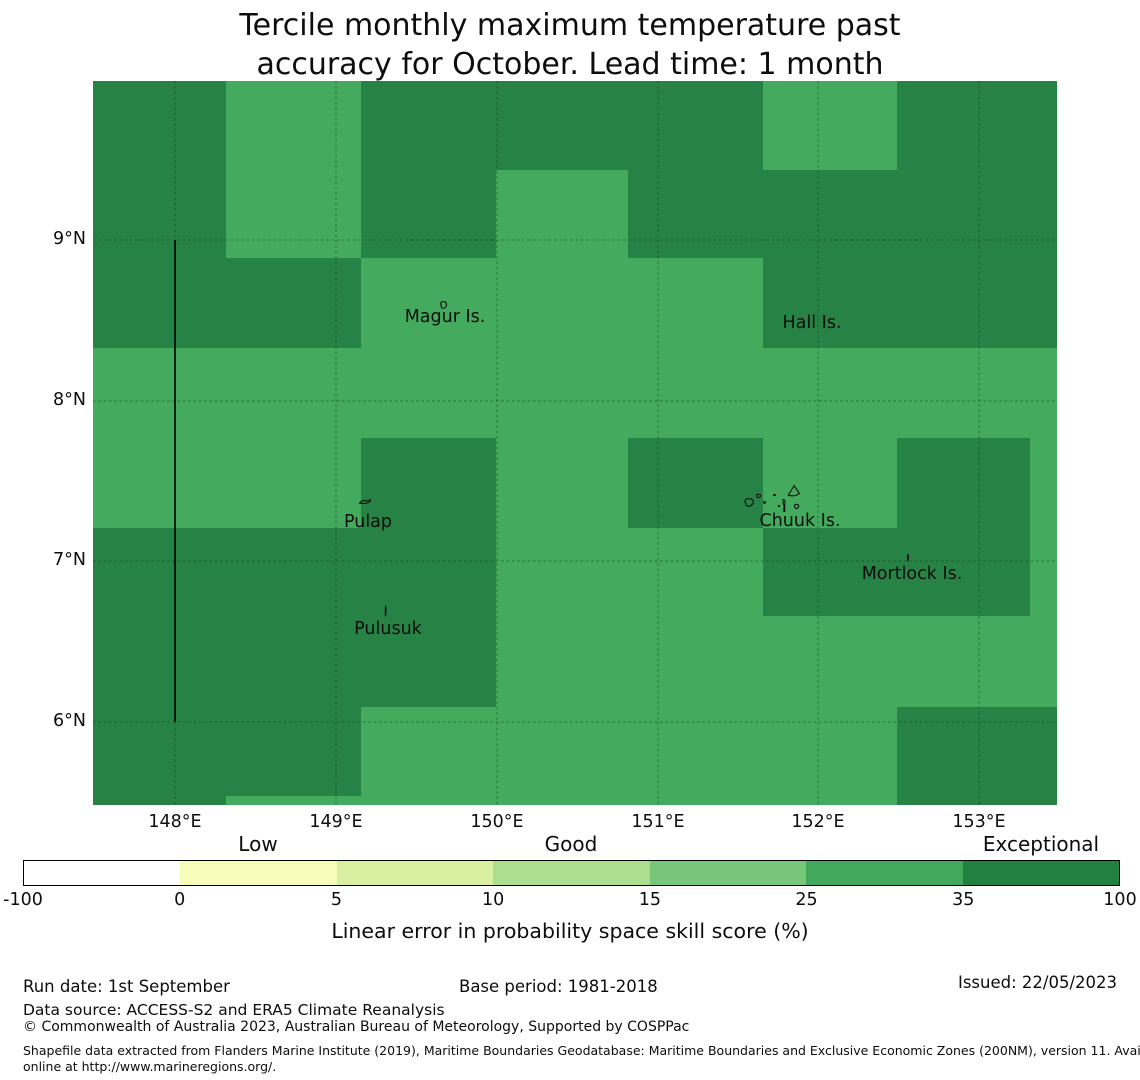  Describe the element at coordinates (571, 844) in the screenshot. I see `colorbar-category-label: Good` at that location.